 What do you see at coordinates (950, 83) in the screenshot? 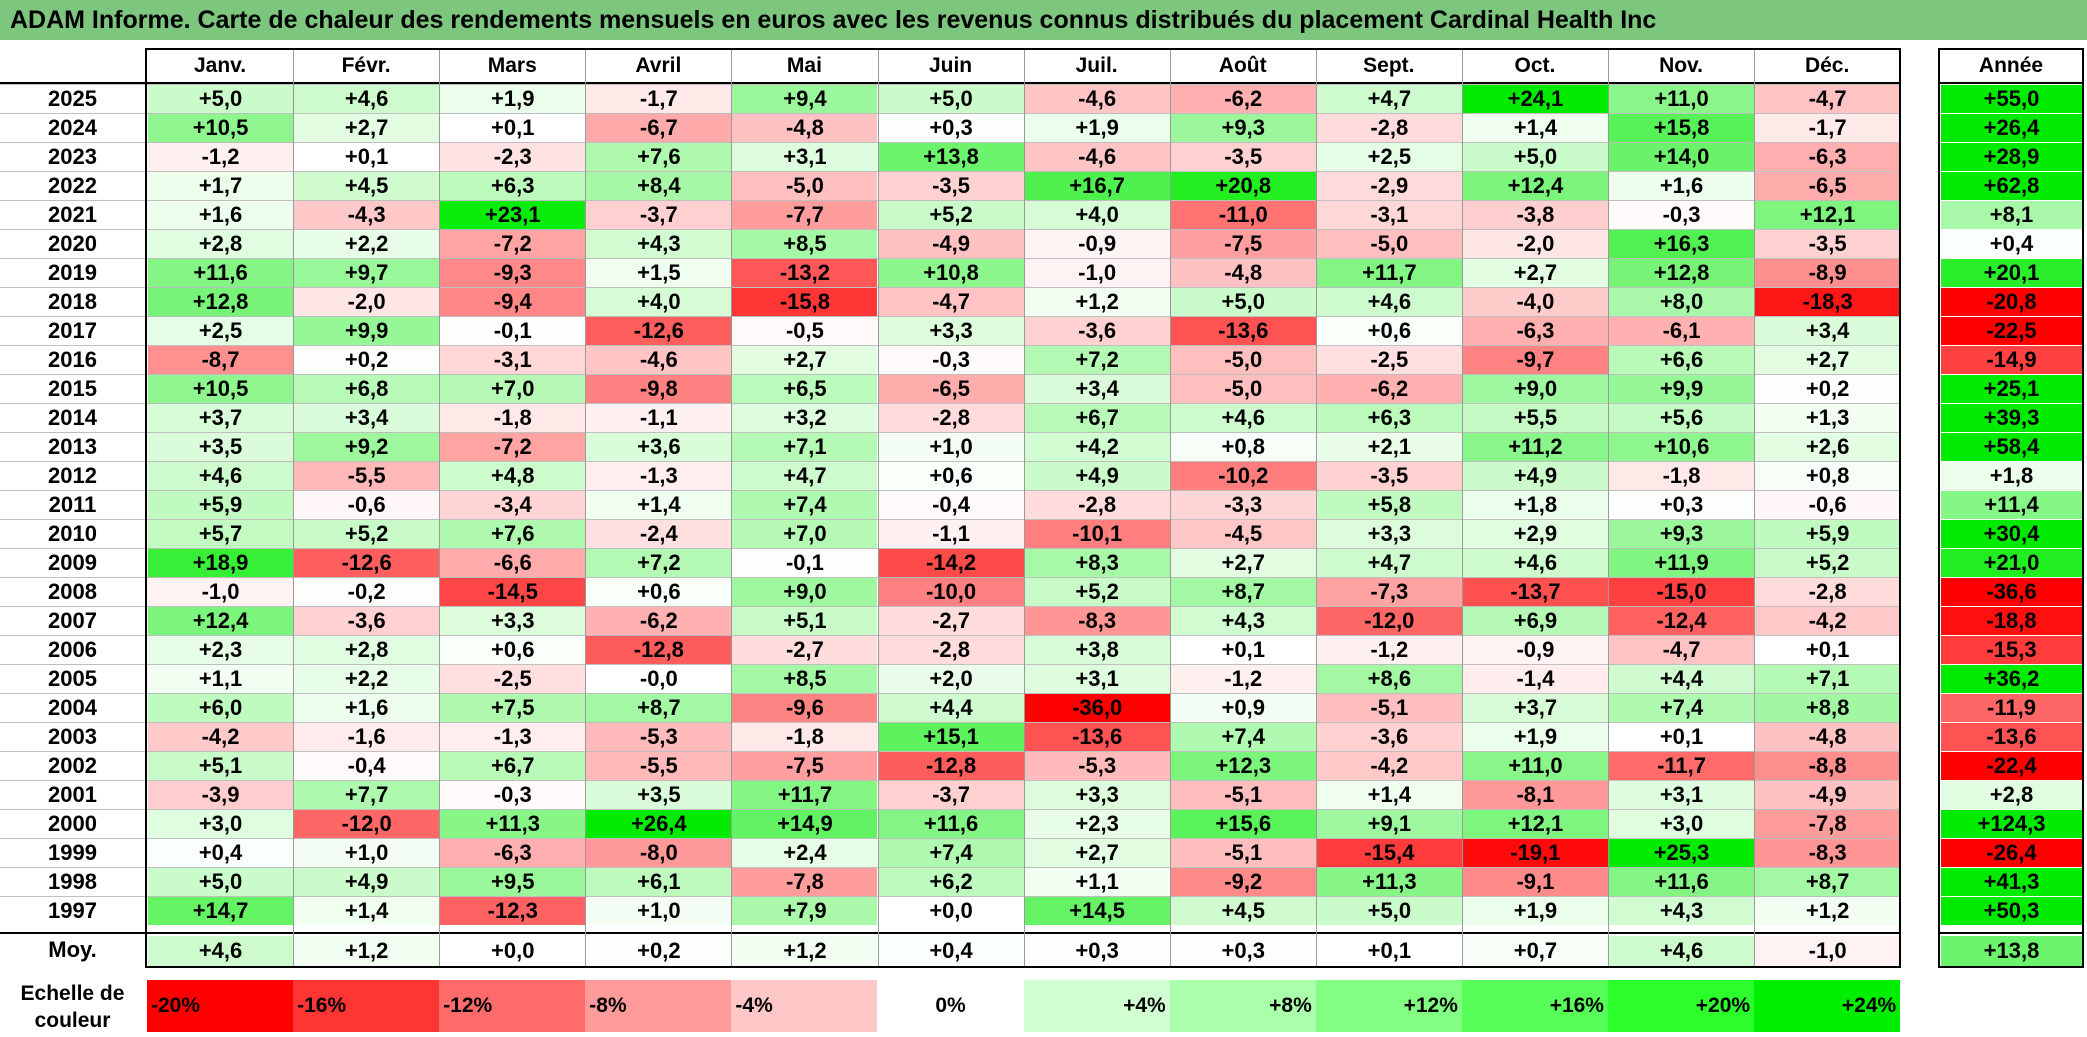
I see `header-separator` at bounding box center [950, 83].